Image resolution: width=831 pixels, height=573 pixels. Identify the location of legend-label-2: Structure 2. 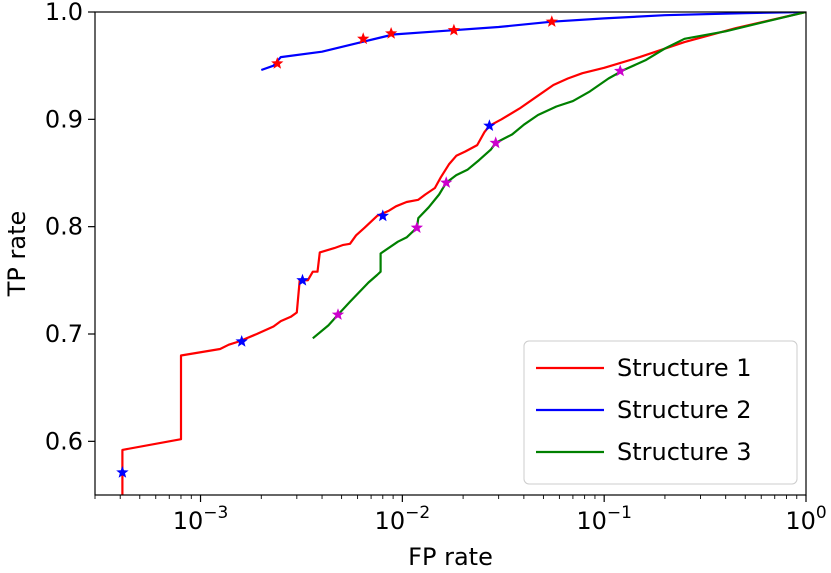
(684, 410).